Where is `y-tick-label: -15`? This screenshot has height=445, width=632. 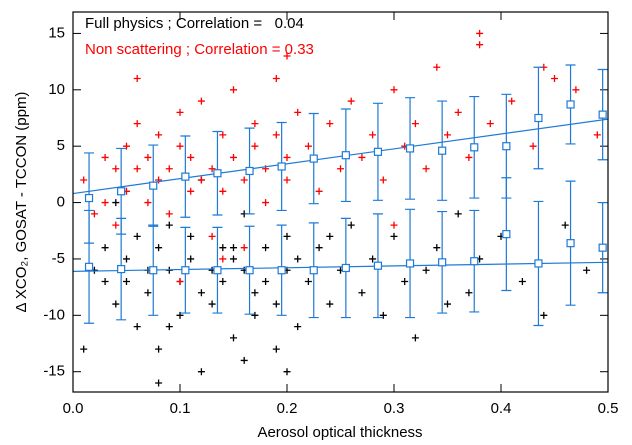
y-tick-label: -15 is located at coordinates (54, 371).